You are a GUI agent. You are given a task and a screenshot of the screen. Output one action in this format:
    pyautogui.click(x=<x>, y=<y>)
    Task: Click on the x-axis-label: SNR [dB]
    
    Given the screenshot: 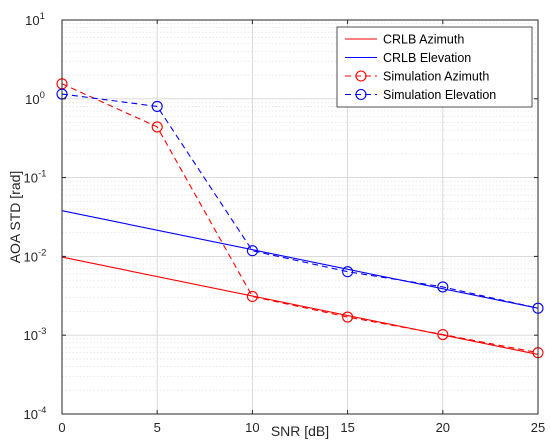 What is the action you would take?
    pyautogui.click(x=300, y=431)
    